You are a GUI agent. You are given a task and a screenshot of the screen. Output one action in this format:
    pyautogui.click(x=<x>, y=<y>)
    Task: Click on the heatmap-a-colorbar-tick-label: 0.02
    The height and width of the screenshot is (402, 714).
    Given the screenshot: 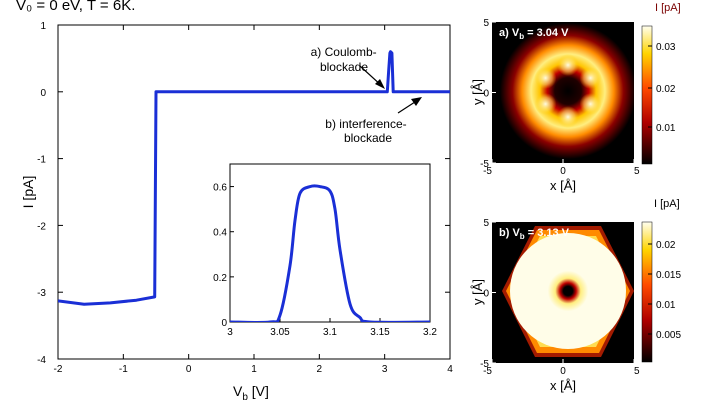 What is the action you would take?
    pyautogui.click(x=666, y=89)
    